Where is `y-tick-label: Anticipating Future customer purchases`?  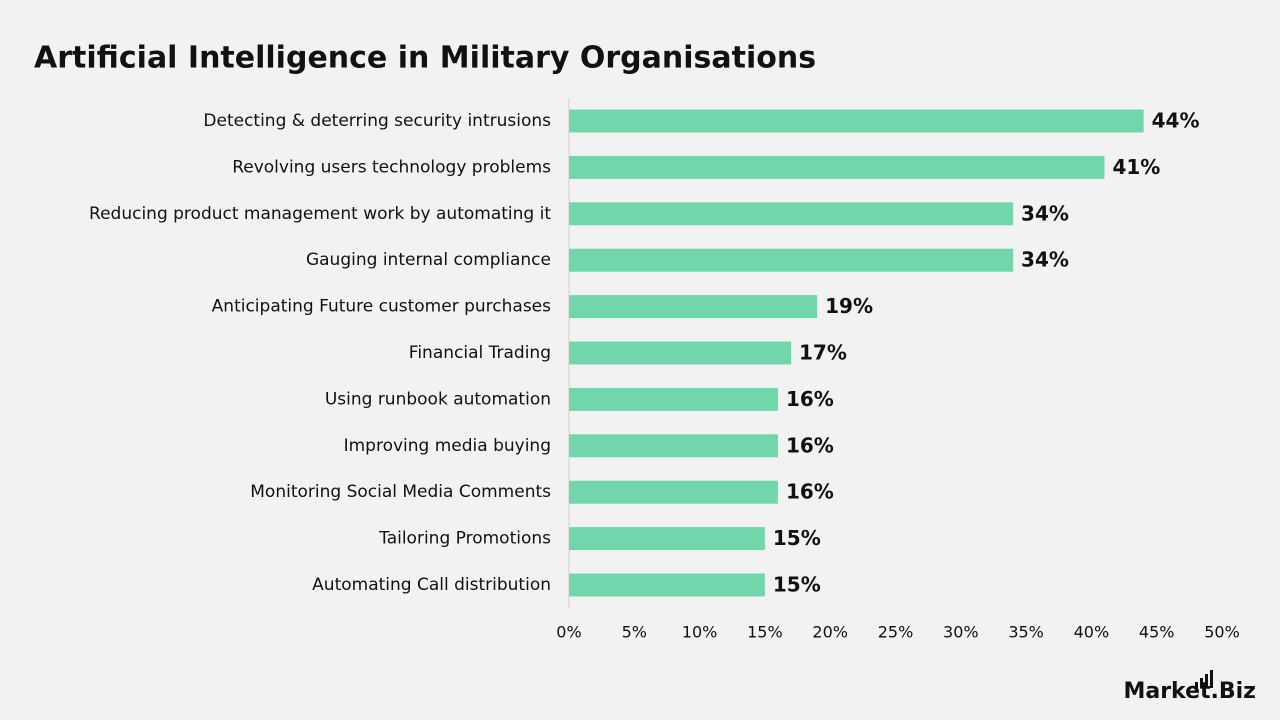
y-tick-label: Anticipating Future customer purchases is located at coordinates (381, 307).